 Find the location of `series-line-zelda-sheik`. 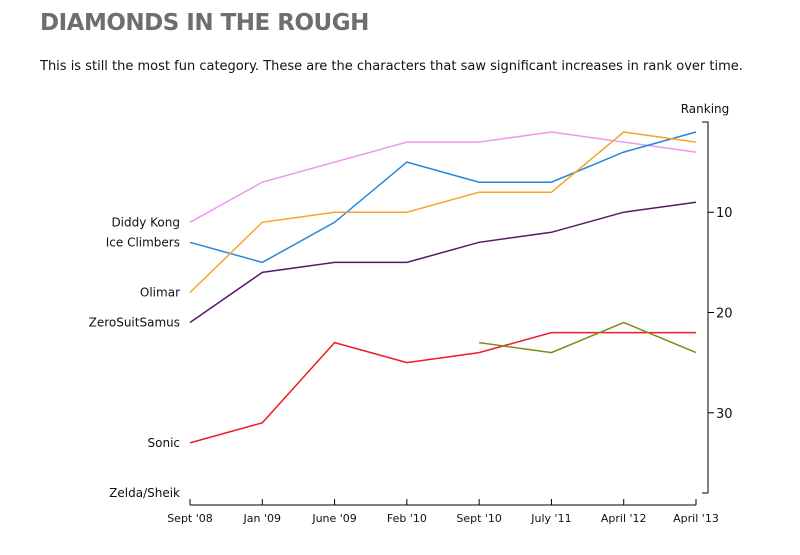

series-line-zelda-sheik is located at coordinates (587, 337).